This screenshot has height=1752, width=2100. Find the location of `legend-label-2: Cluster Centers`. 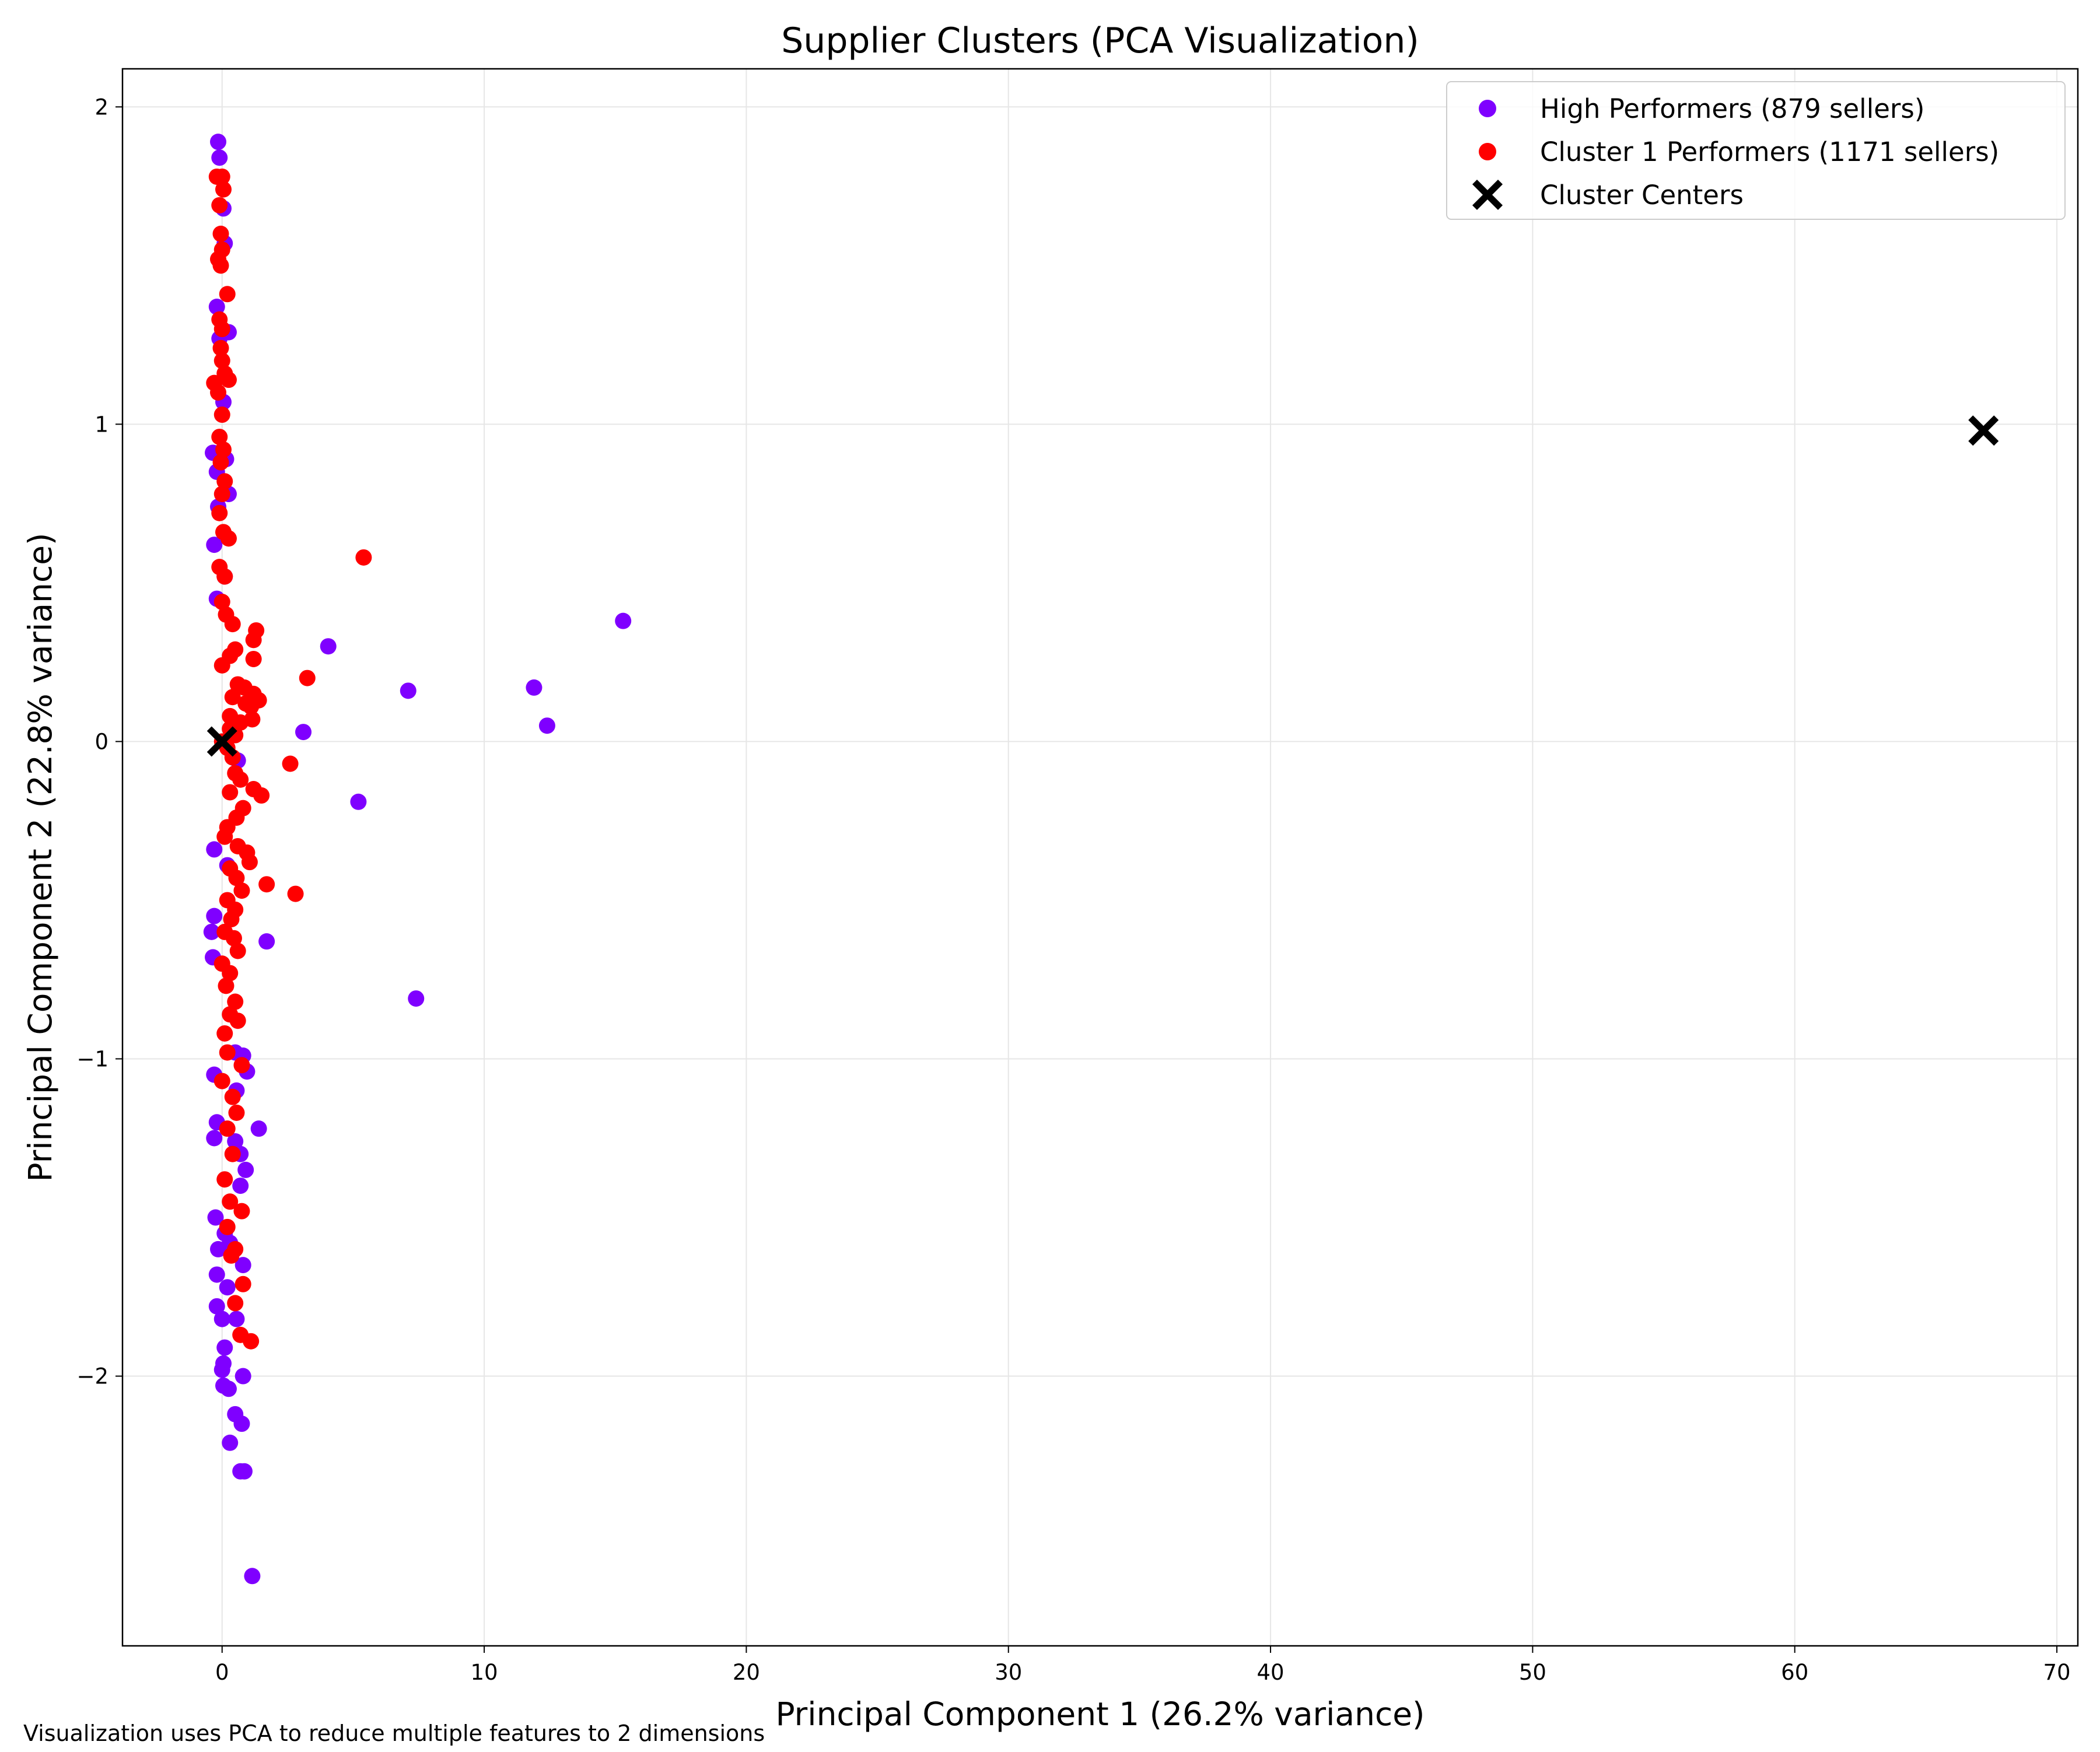

legend-label-2: Cluster Centers is located at coordinates (1642, 195).